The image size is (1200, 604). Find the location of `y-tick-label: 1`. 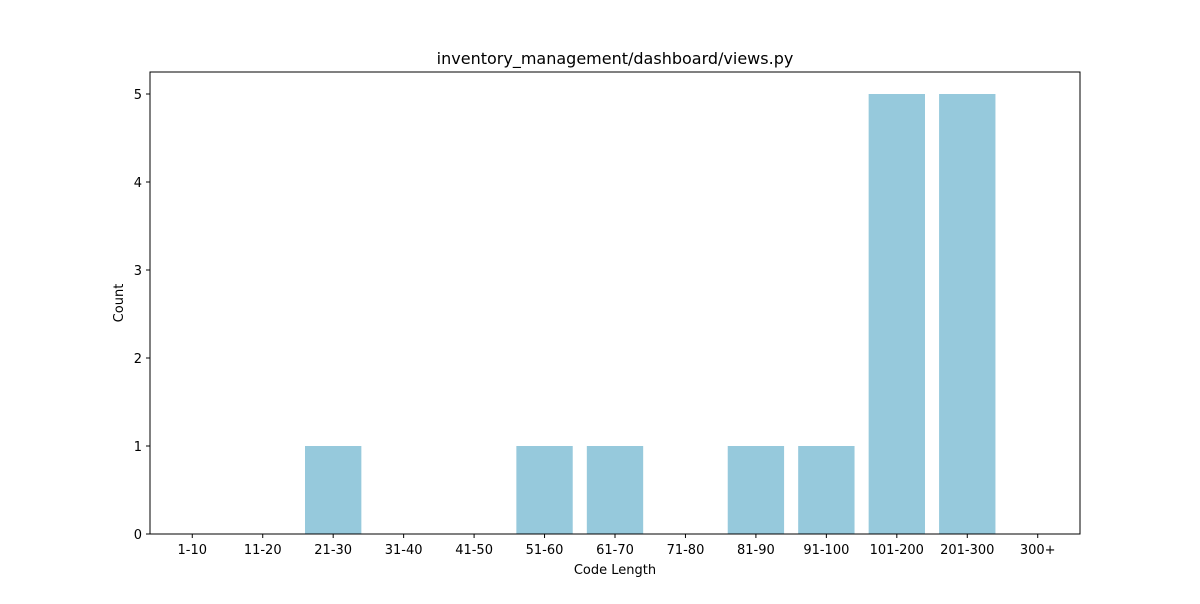

y-tick-label: 1 is located at coordinates (138, 447).